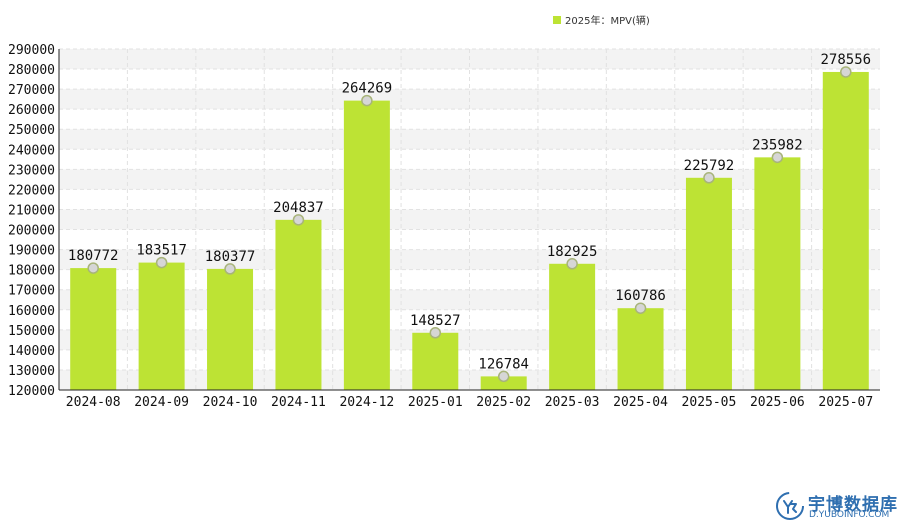 This screenshot has height=530, width=900. I want to click on x-tick-label: 2025-04, so click(640, 402).